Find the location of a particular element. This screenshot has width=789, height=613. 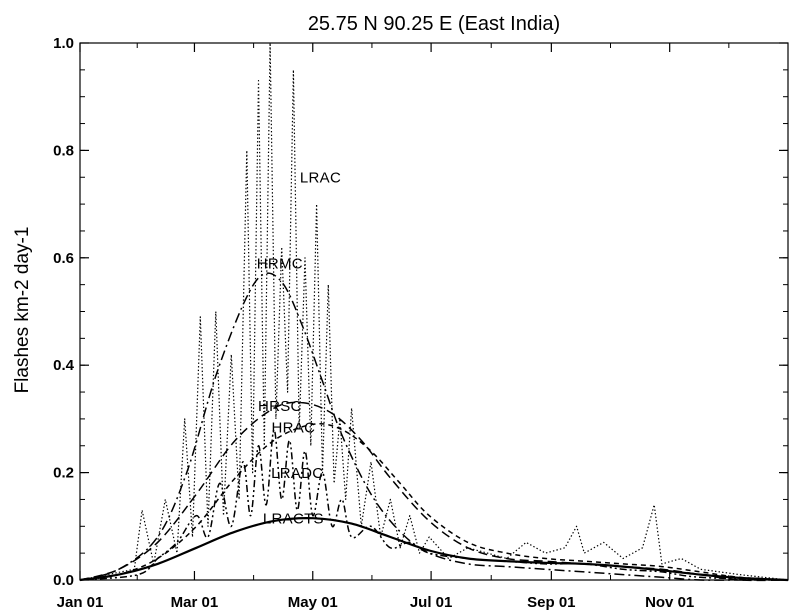

y-tick-label: 0.4 is located at coordinates (64, 365).